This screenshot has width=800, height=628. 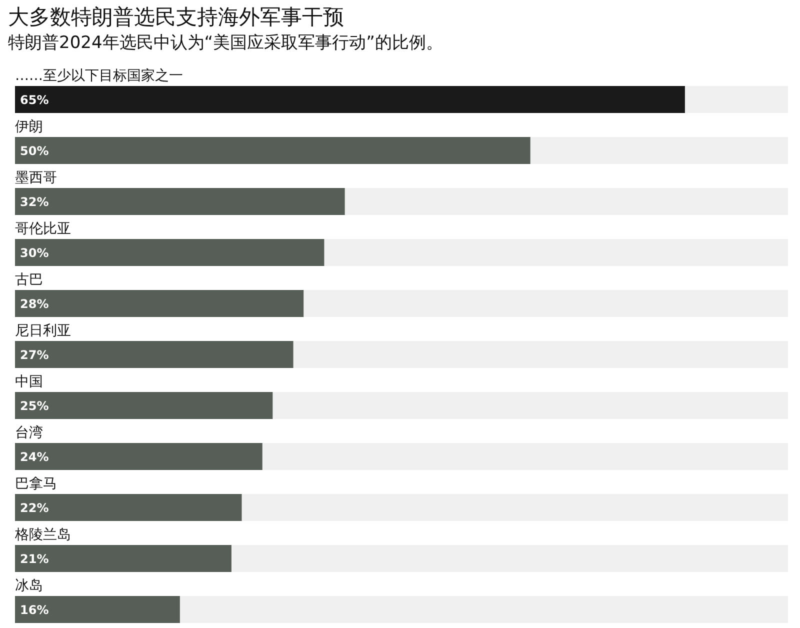 I want to click on data-label: 21%, so click(x=34, y=559).